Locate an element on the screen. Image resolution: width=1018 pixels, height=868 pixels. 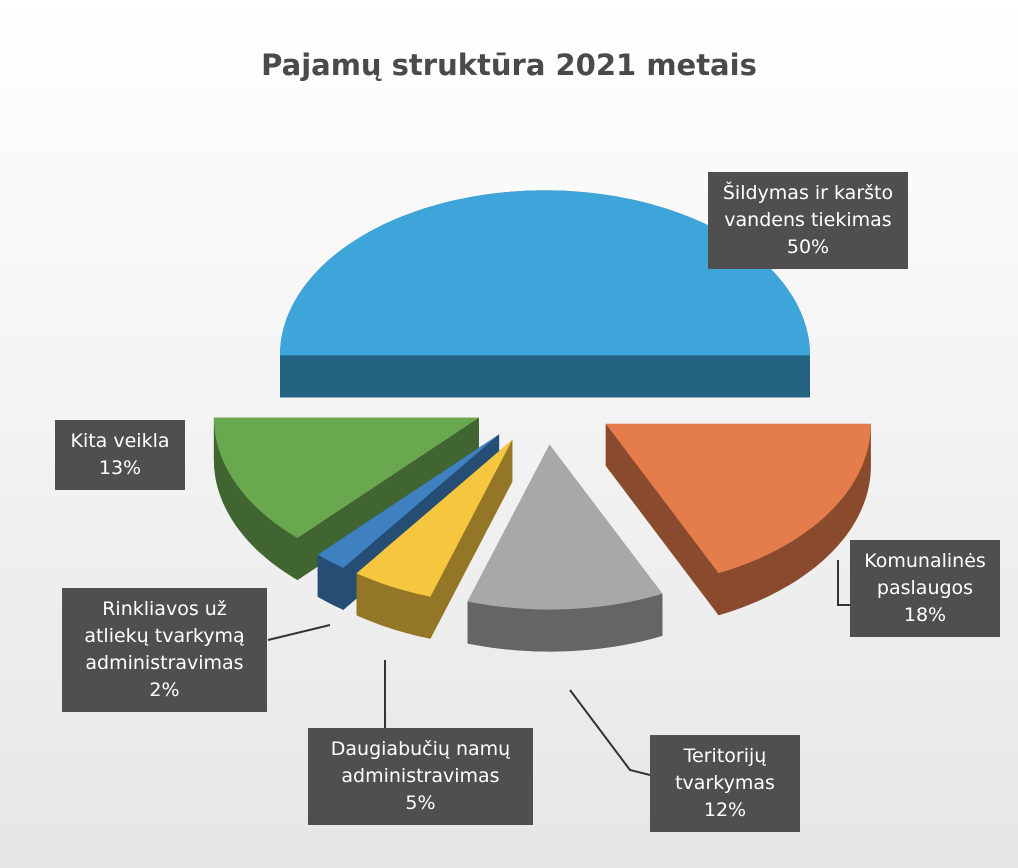
data-label: Teritorijų tvarkymas 12% is located at coordinates (725, 783).